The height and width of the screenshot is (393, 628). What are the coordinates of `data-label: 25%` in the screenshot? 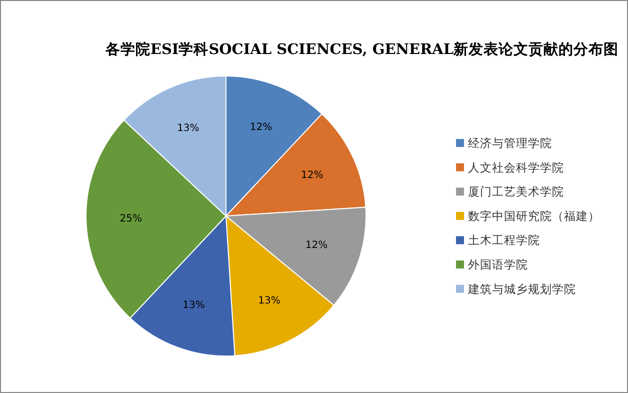 It's located at (131, 218).